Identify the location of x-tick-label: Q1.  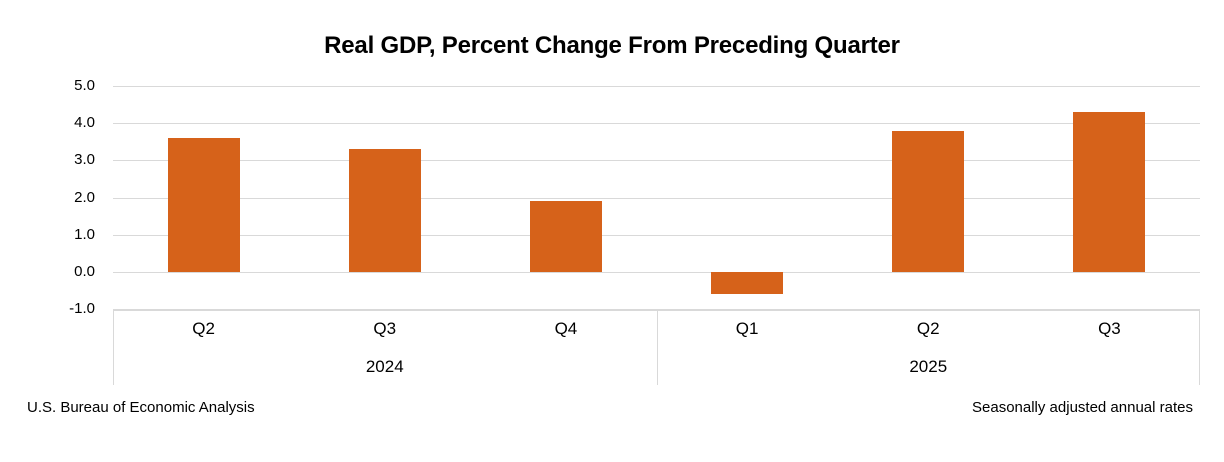
(747, 328).